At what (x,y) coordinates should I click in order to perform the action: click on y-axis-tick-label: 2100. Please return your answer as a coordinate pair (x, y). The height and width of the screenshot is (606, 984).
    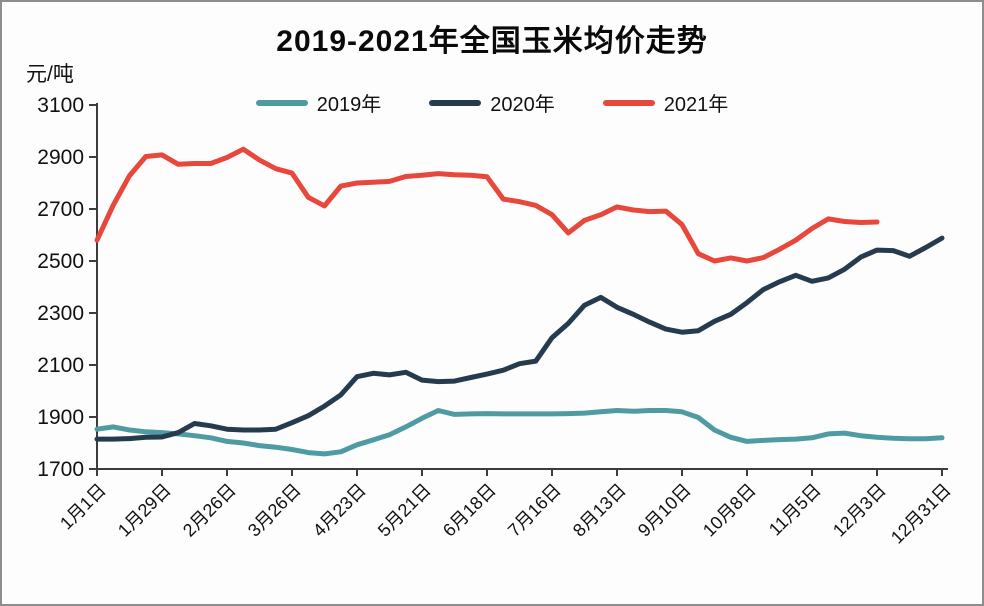
    Looking at the image, I should click on (60, 365).